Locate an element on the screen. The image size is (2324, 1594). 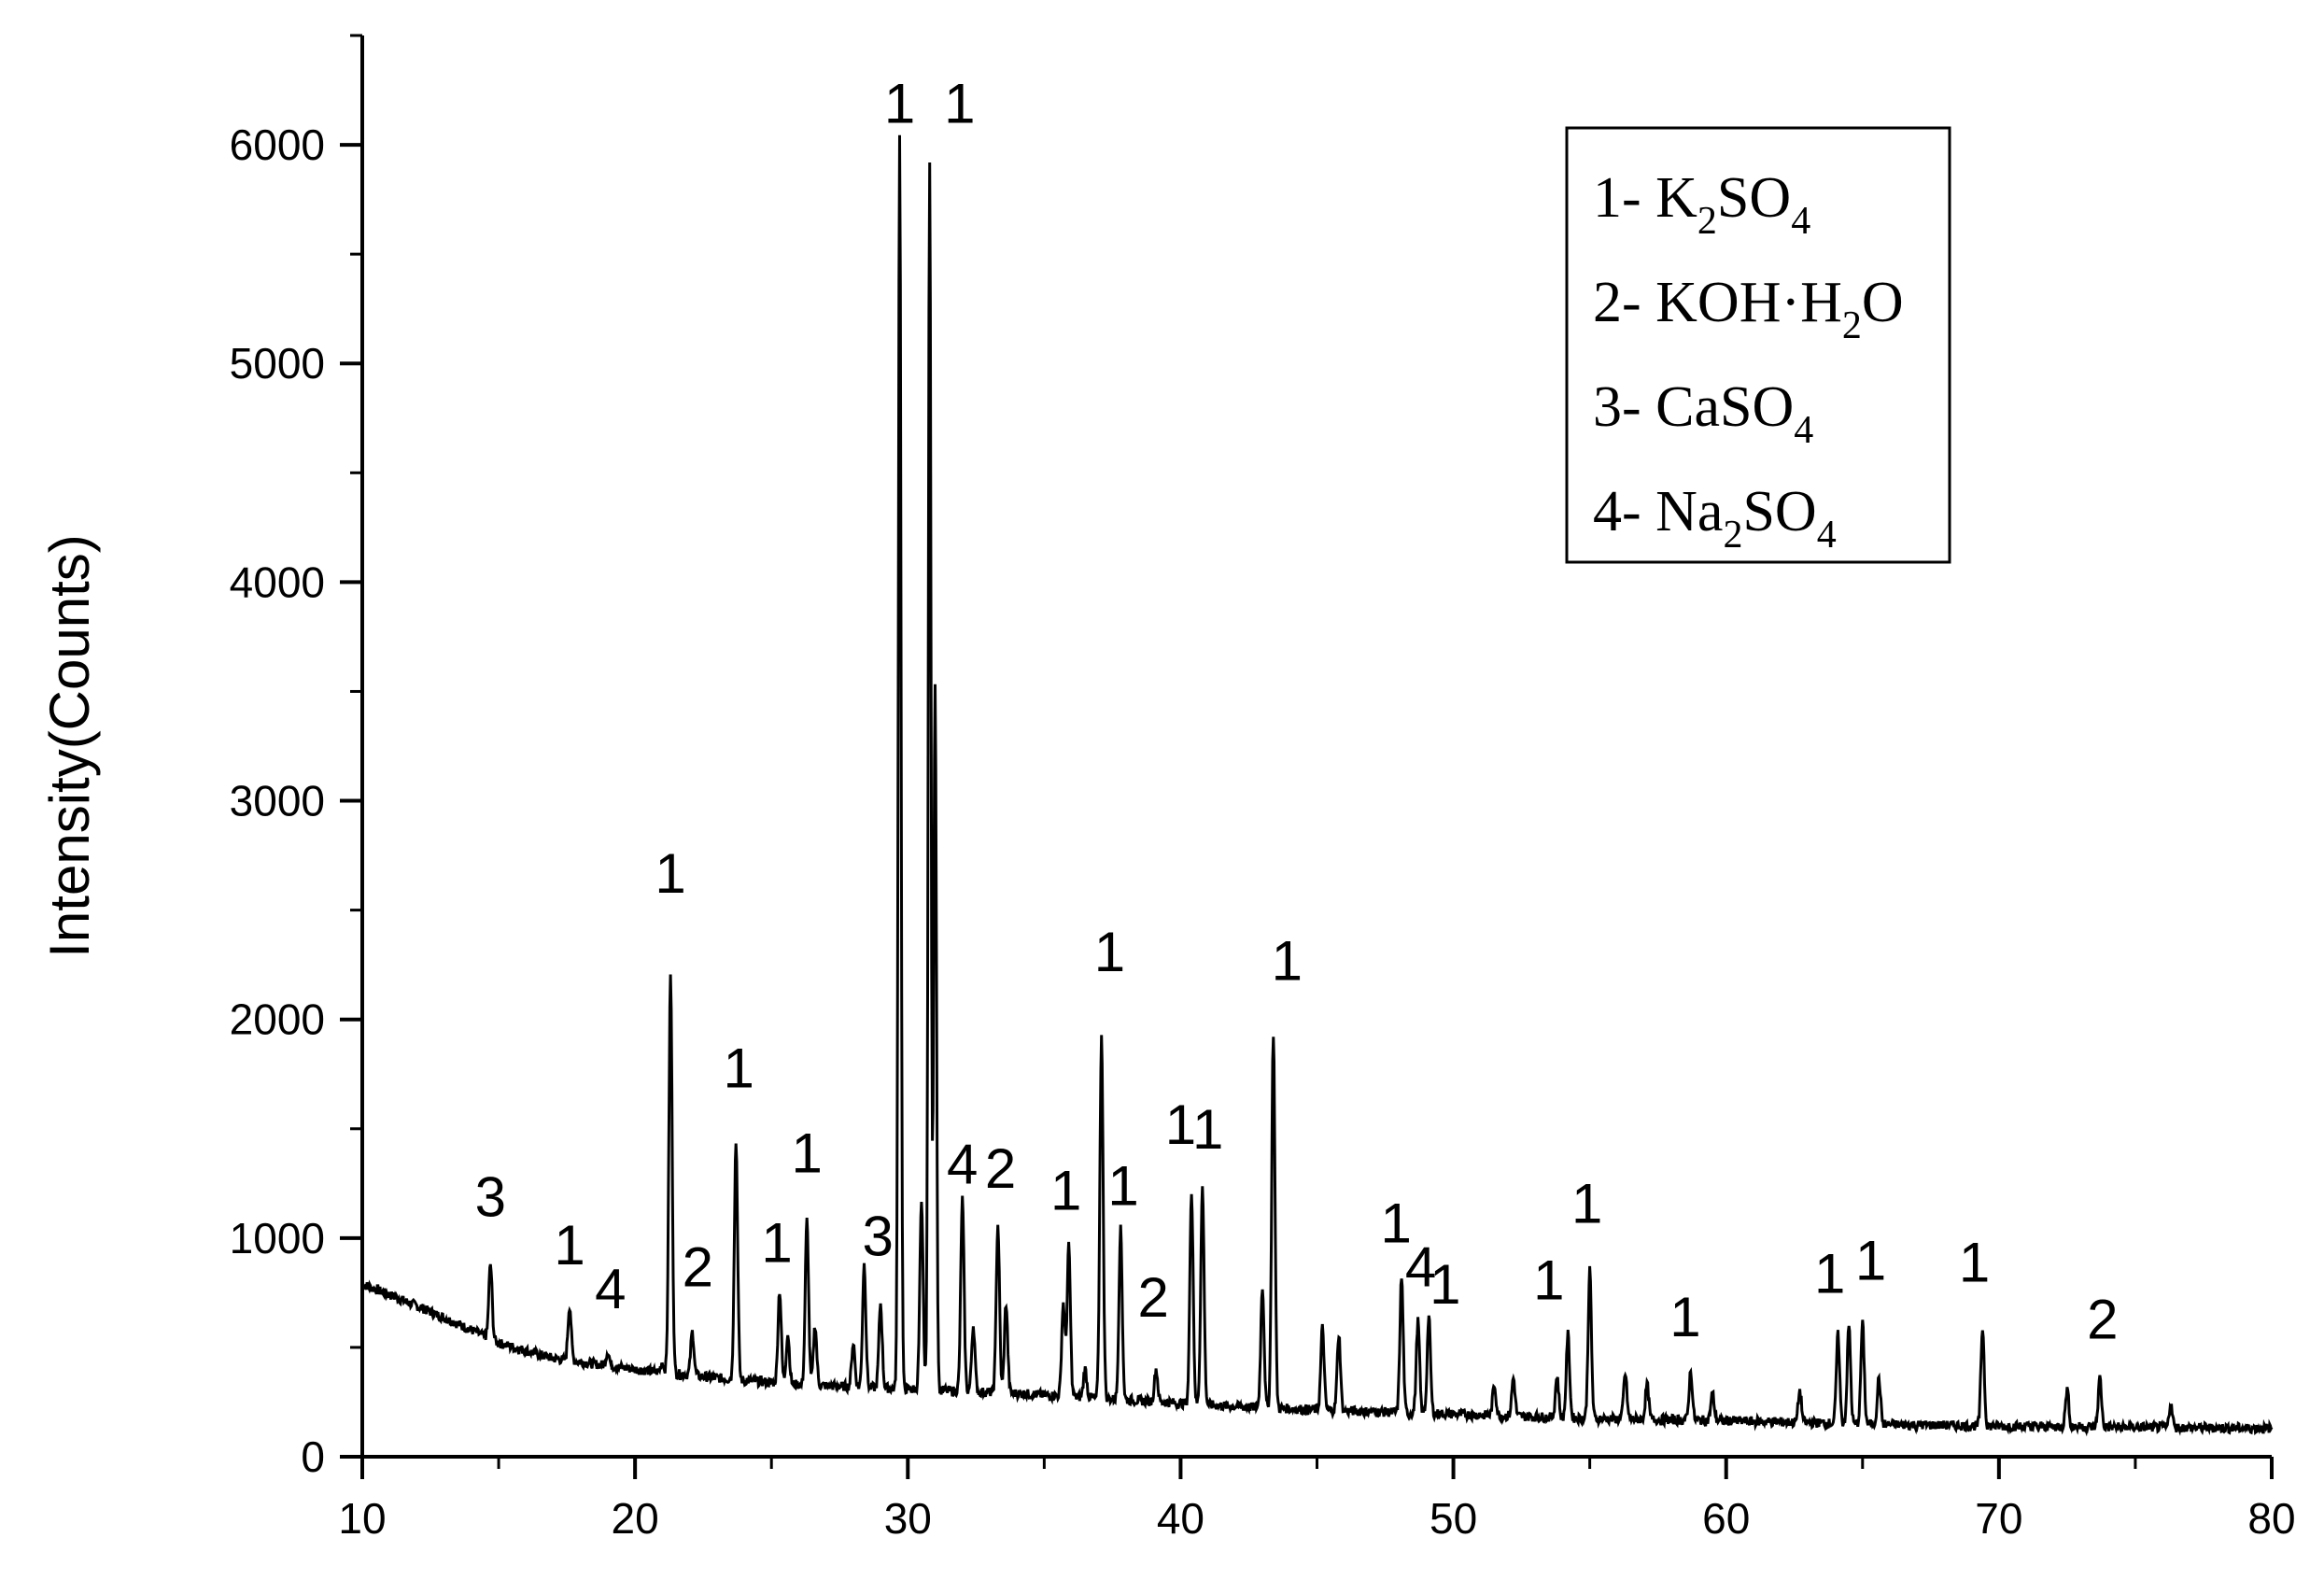
y-tick-label: 2000 is located at coordinates (277, 1020).